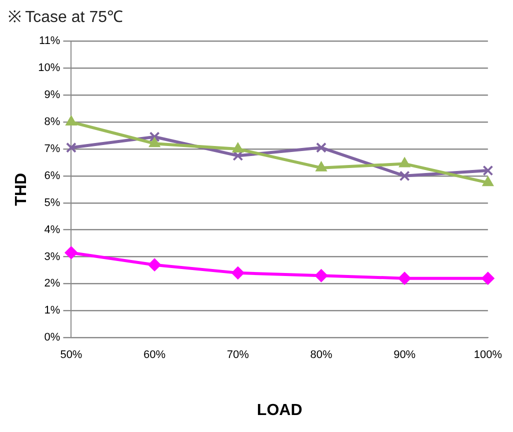 Image resolution: width=513 pixels, height=432 pixels. I want to click on y-tick-label: 3%, so click(52, 256).